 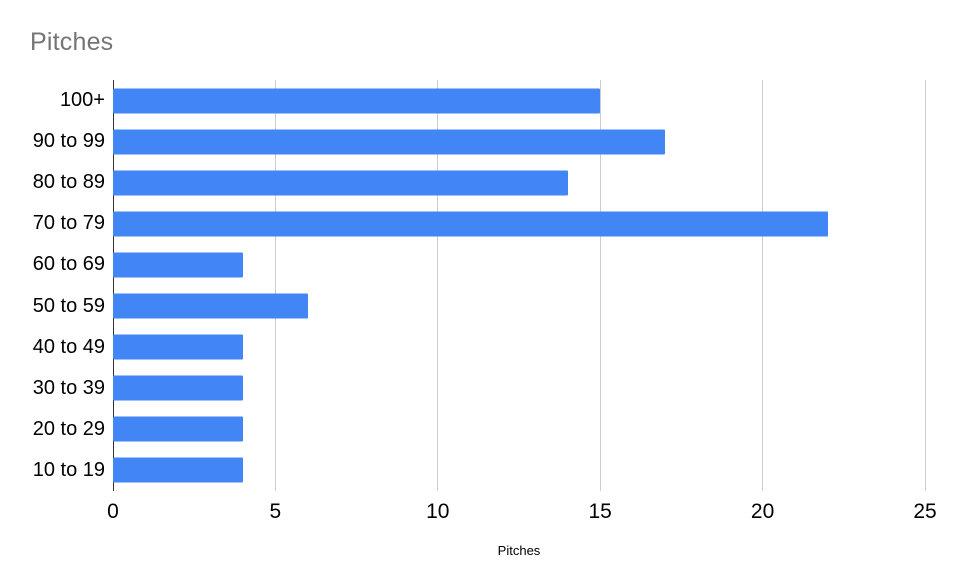 I want to click on category-label: 10 to 19, so click(x=68, y=469).